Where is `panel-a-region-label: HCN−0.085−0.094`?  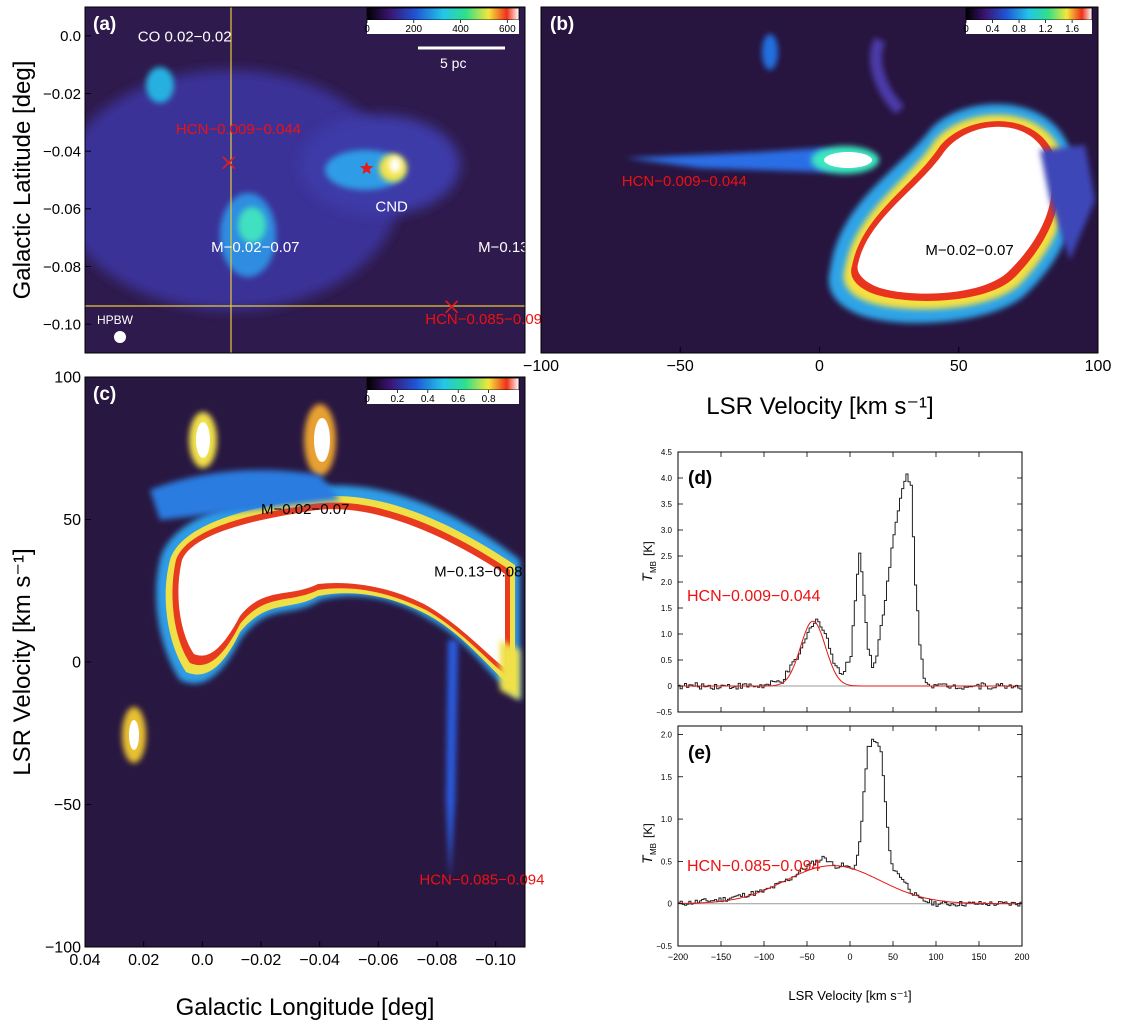
panel-a-region-label: HCN−0.085−0.094 is located at coordinates (487, 319).